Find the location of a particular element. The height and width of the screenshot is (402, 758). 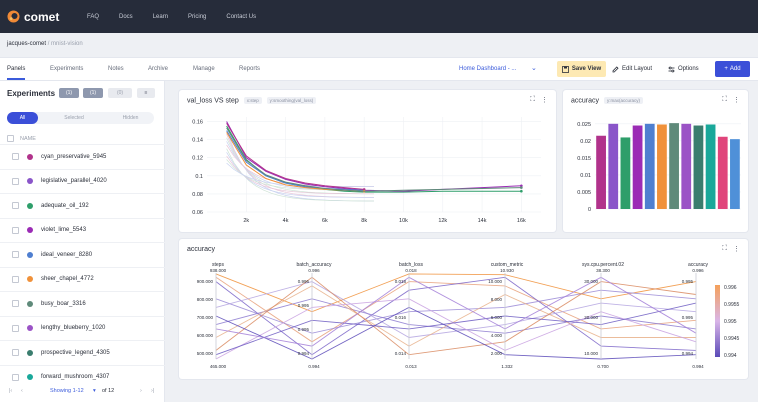

tab-manage: Manage is located at coordinates (204, 69).